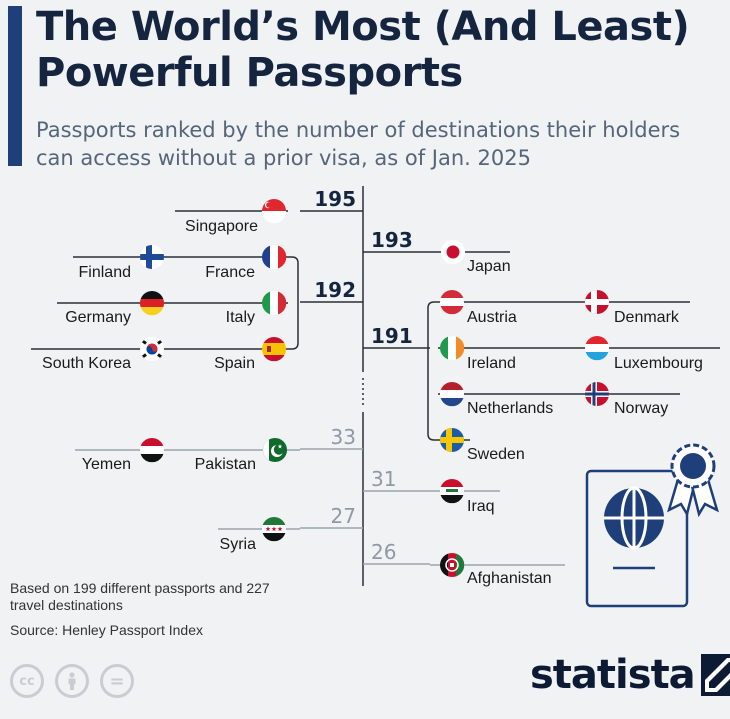  Describe the element at coordinates (105, 272) in the screenshot. I see `label-finland: Finland` at that location.